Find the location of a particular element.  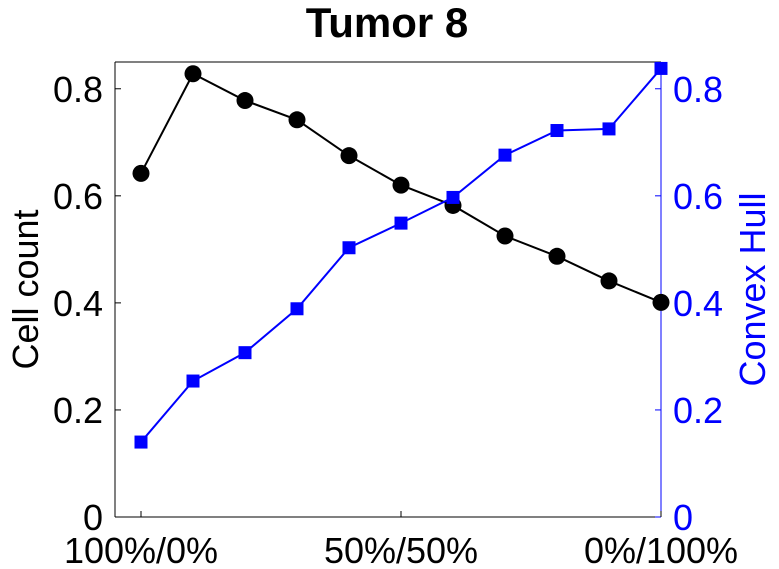

y-left-tick-label: 0.4 is located at coordinates (78, 303).